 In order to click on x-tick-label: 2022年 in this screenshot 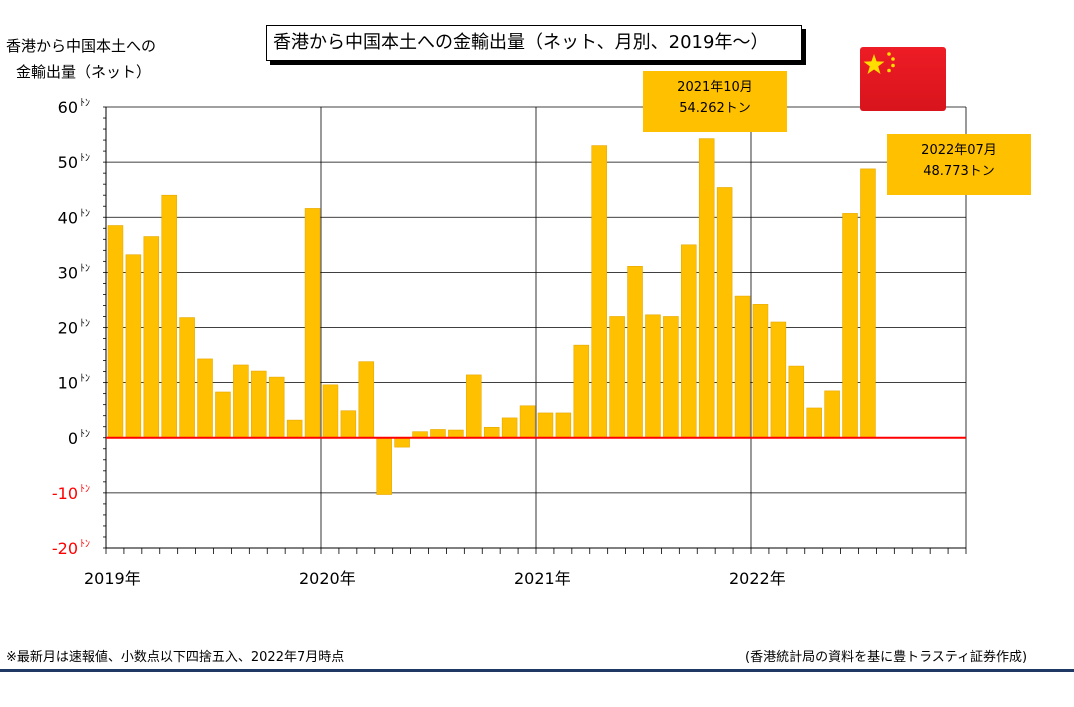, I will do `click(757, 578)`.